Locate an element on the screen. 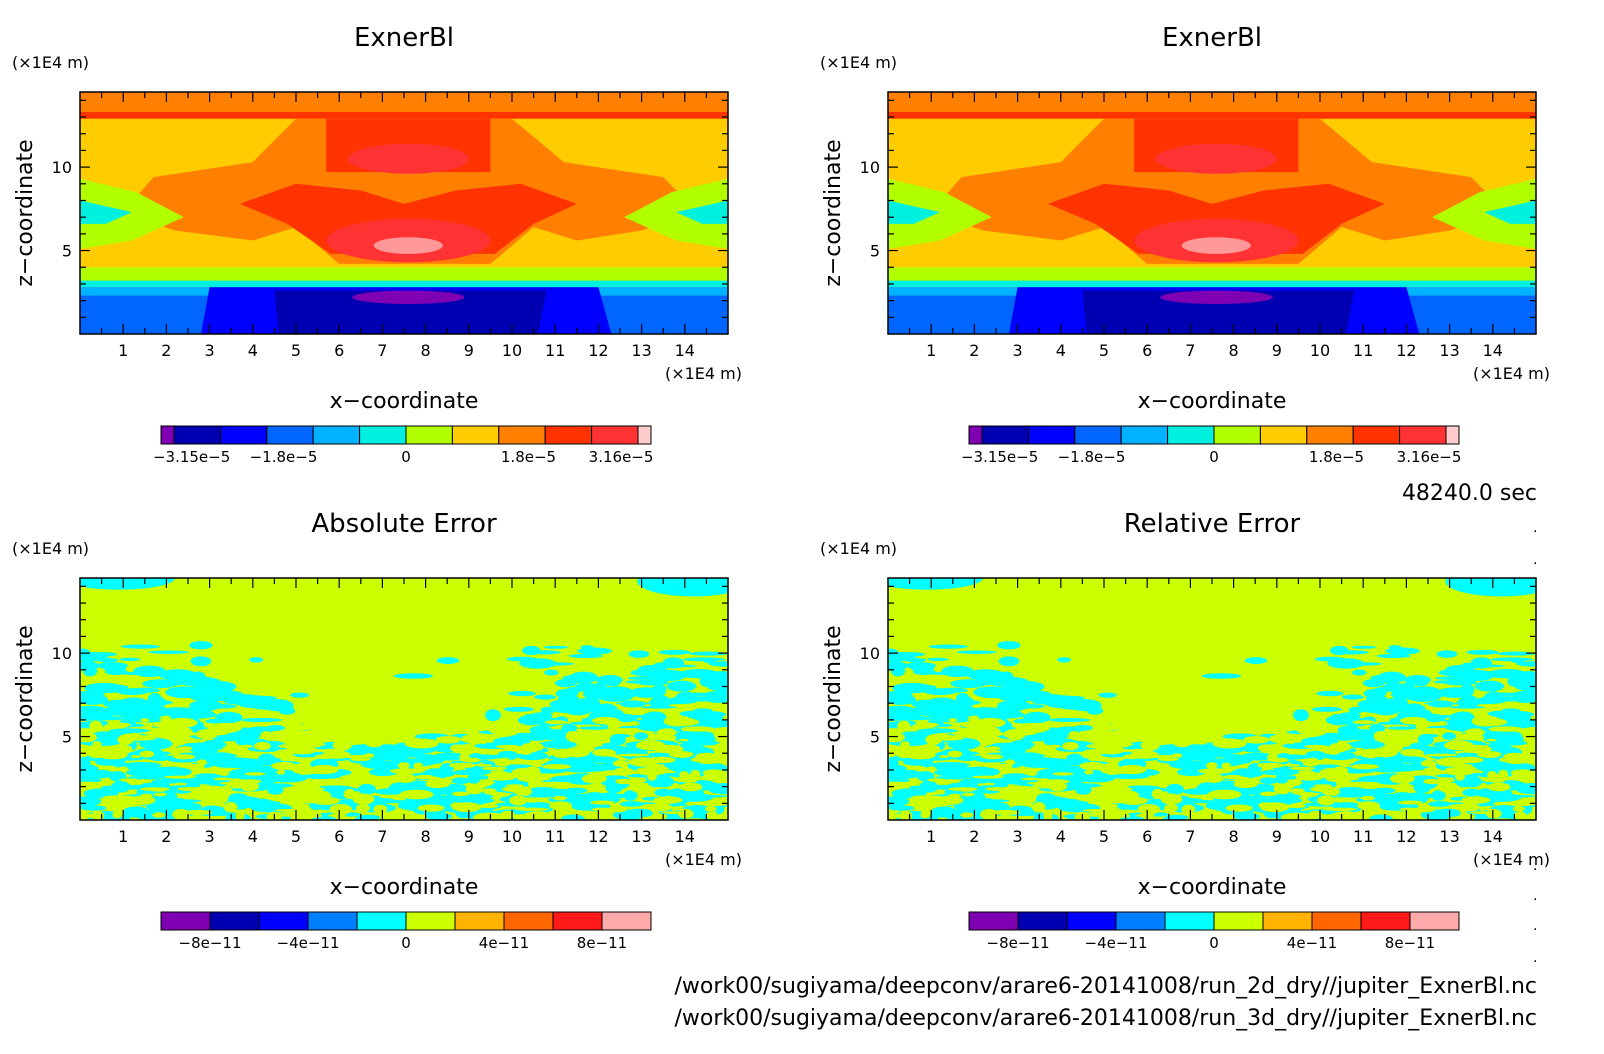 Image resolution: width=1604 pixels, height=1054 pixels. x-tick-label: 6 is located at coordinates (1147, 836).